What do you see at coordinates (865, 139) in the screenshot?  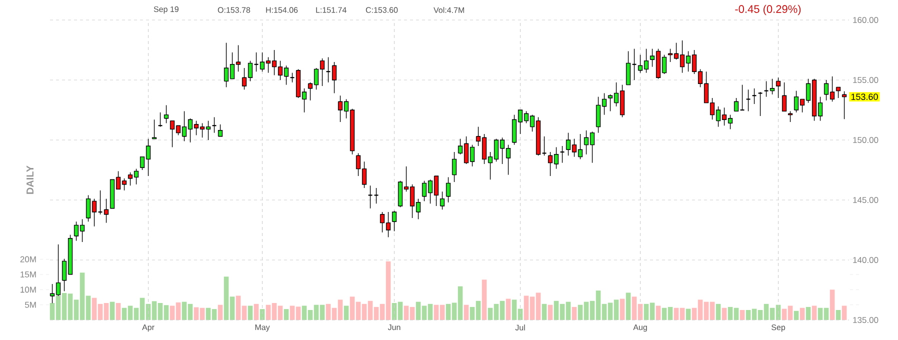 I see `y-tick-label: 150.00` at bounding box center [865, 139].